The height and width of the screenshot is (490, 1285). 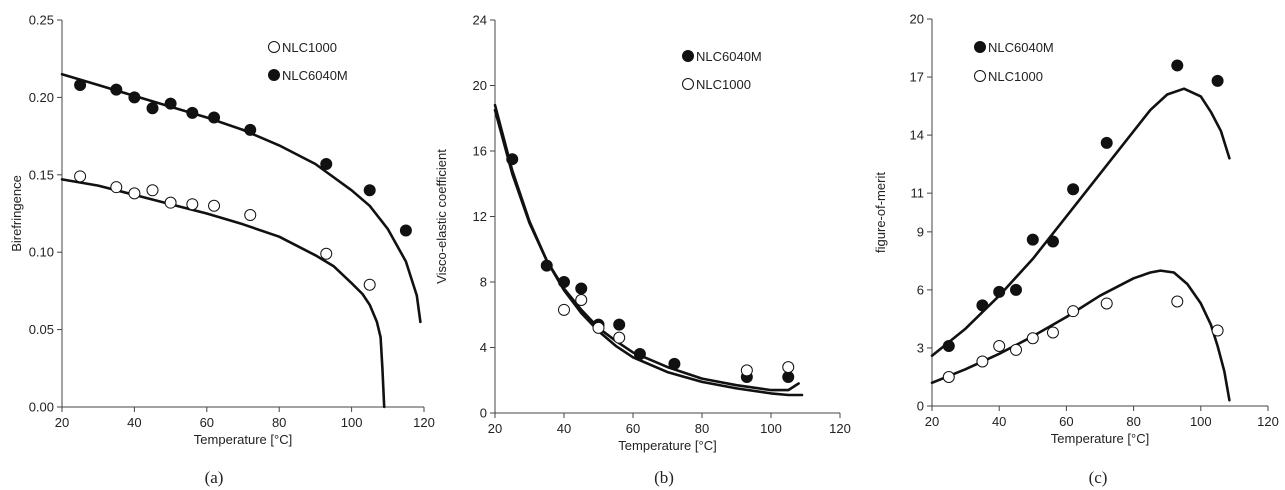 I want to click on y-tick-label: 9, so click(x=920, y=231).